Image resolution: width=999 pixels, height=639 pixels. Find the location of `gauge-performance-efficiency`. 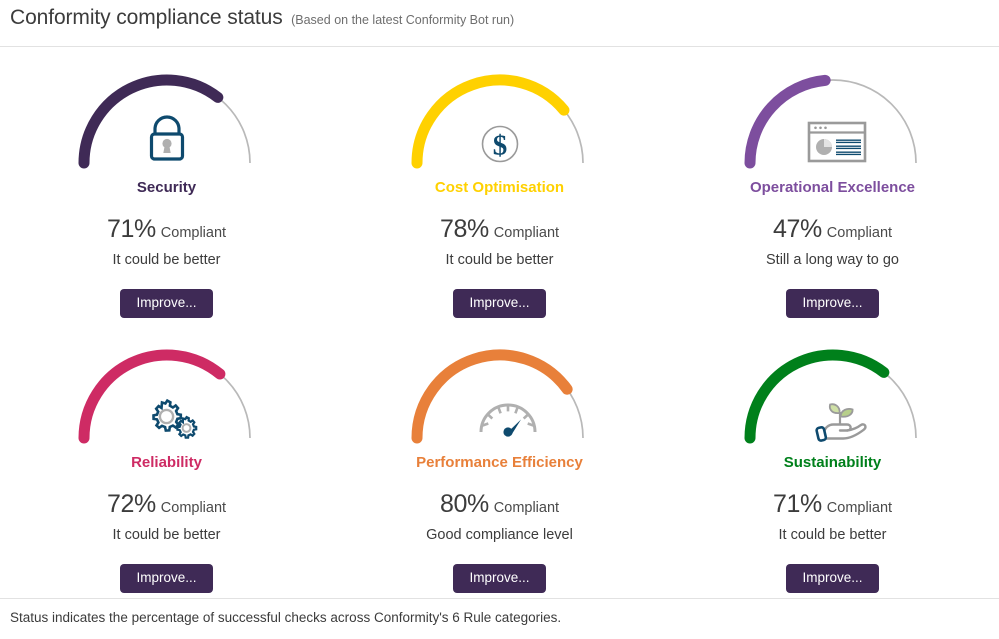

gauge-performance-efficiency is located at coordinates (500, 385).